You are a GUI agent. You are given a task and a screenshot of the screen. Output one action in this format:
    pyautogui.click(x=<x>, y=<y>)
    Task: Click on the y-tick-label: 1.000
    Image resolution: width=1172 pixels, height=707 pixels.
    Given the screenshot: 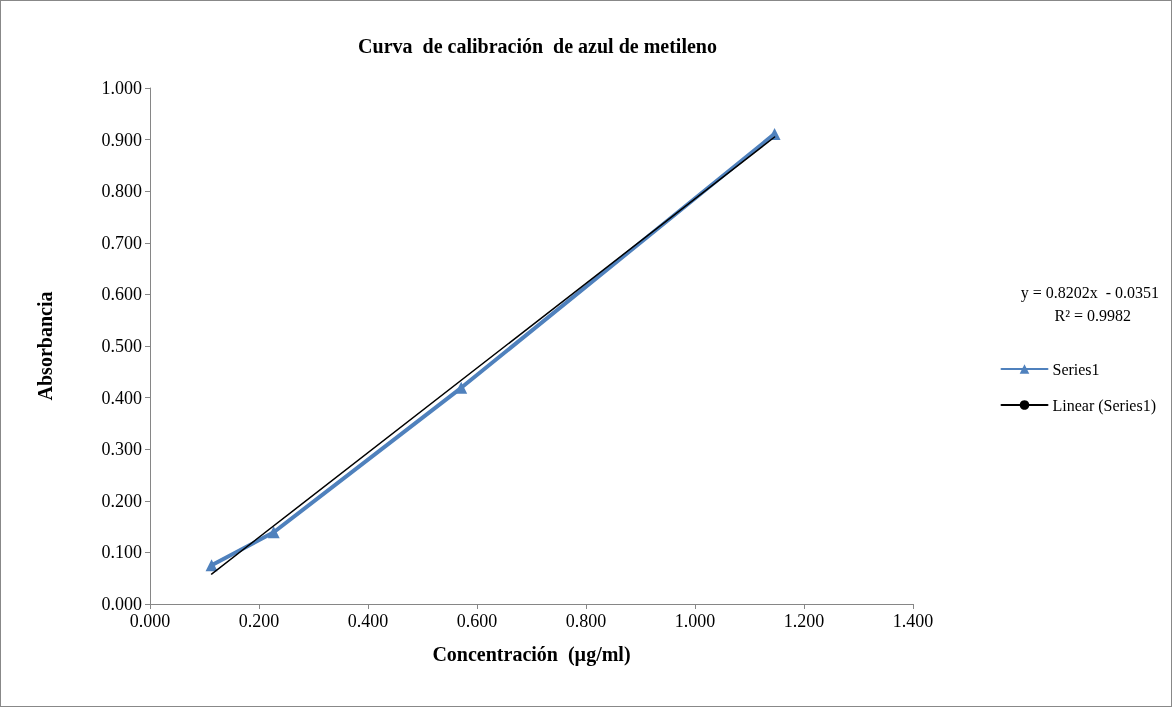 What is the action you would take?
    pyautogui.click(x=121, y=88)
    